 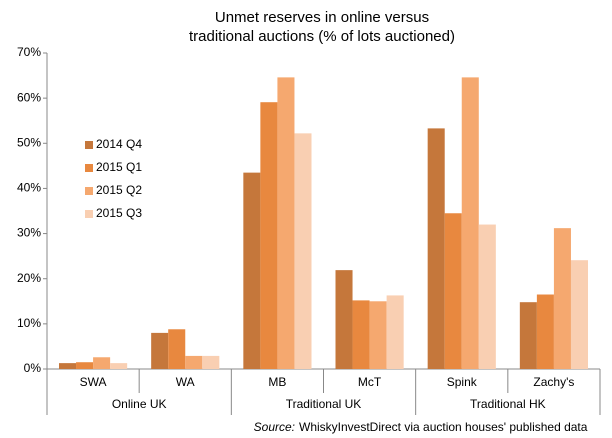 I want to click on legend-label: 2015 Q1, so click(x=119, y=167).